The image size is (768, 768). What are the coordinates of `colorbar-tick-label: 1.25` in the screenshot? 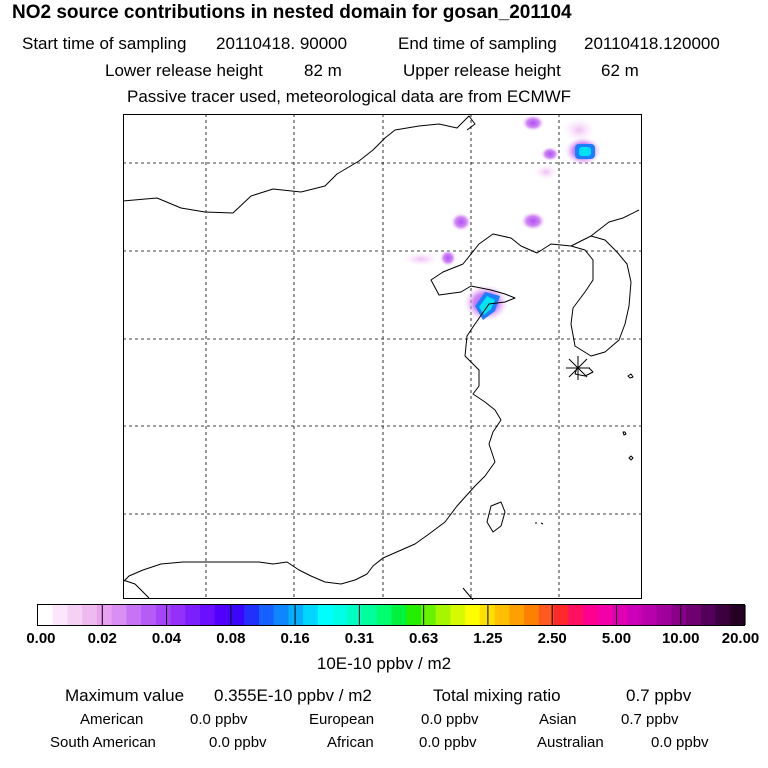 It's located at (488, 638).